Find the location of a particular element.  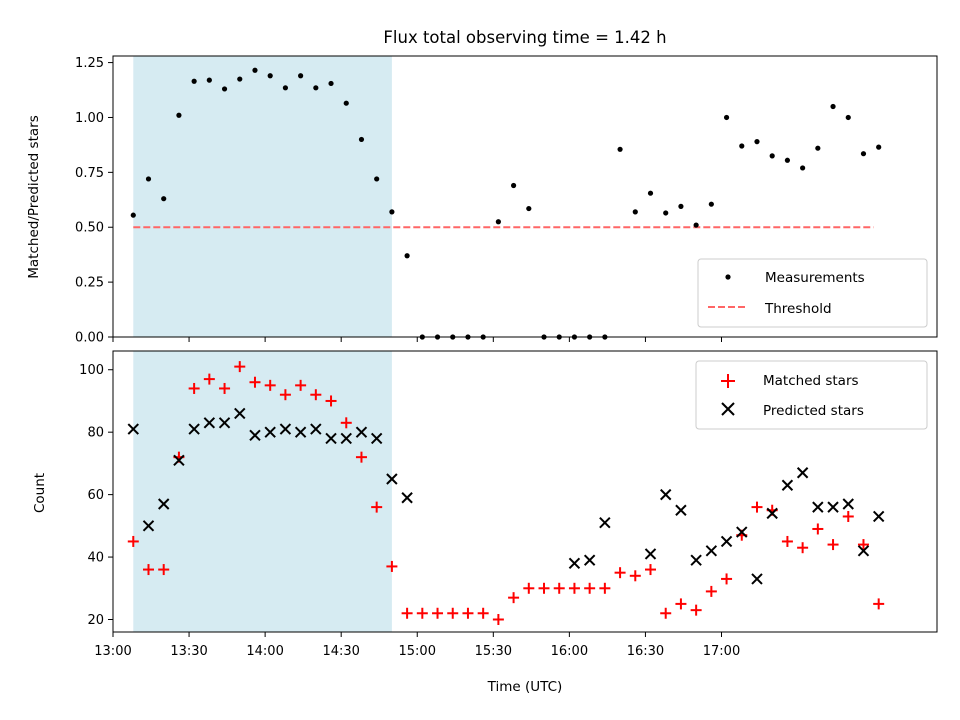

x-tick-label: 15:30 is located at coordinates (493, 651).